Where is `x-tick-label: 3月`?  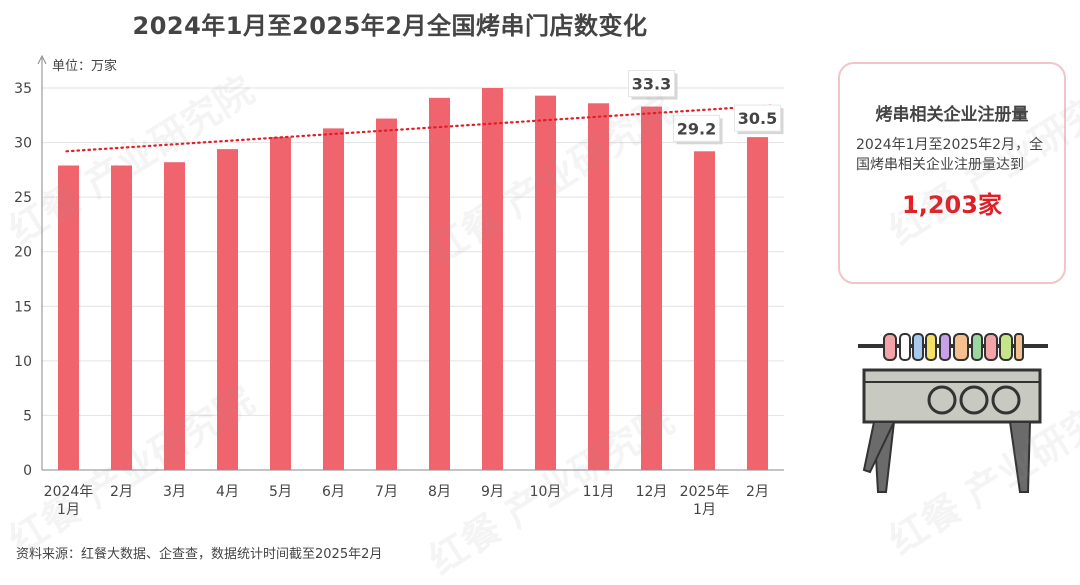
x-tick-label: 3月 is located at coordinates (174, 492).